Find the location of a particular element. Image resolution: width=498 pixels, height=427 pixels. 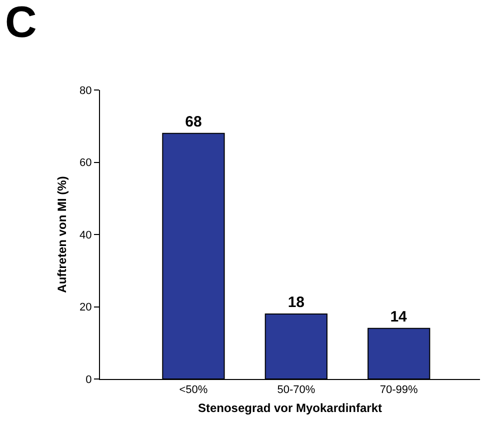

y-tick-label: 60 is located at coordinates (86, 163).